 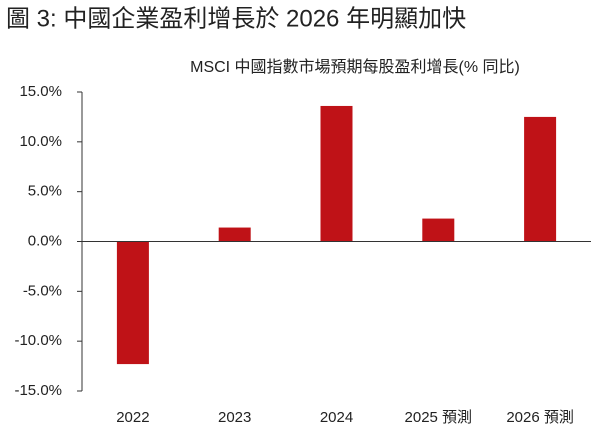 I want to click on x-tick-label: 2022, so click(x=132, y=417).